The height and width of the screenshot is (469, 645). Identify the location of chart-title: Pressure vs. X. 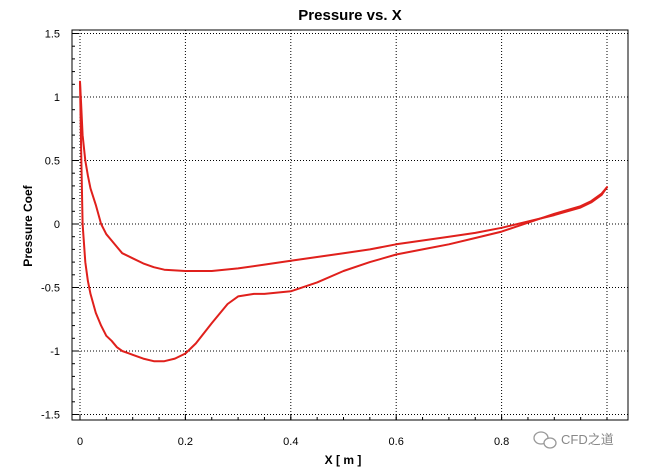
(349, 15).